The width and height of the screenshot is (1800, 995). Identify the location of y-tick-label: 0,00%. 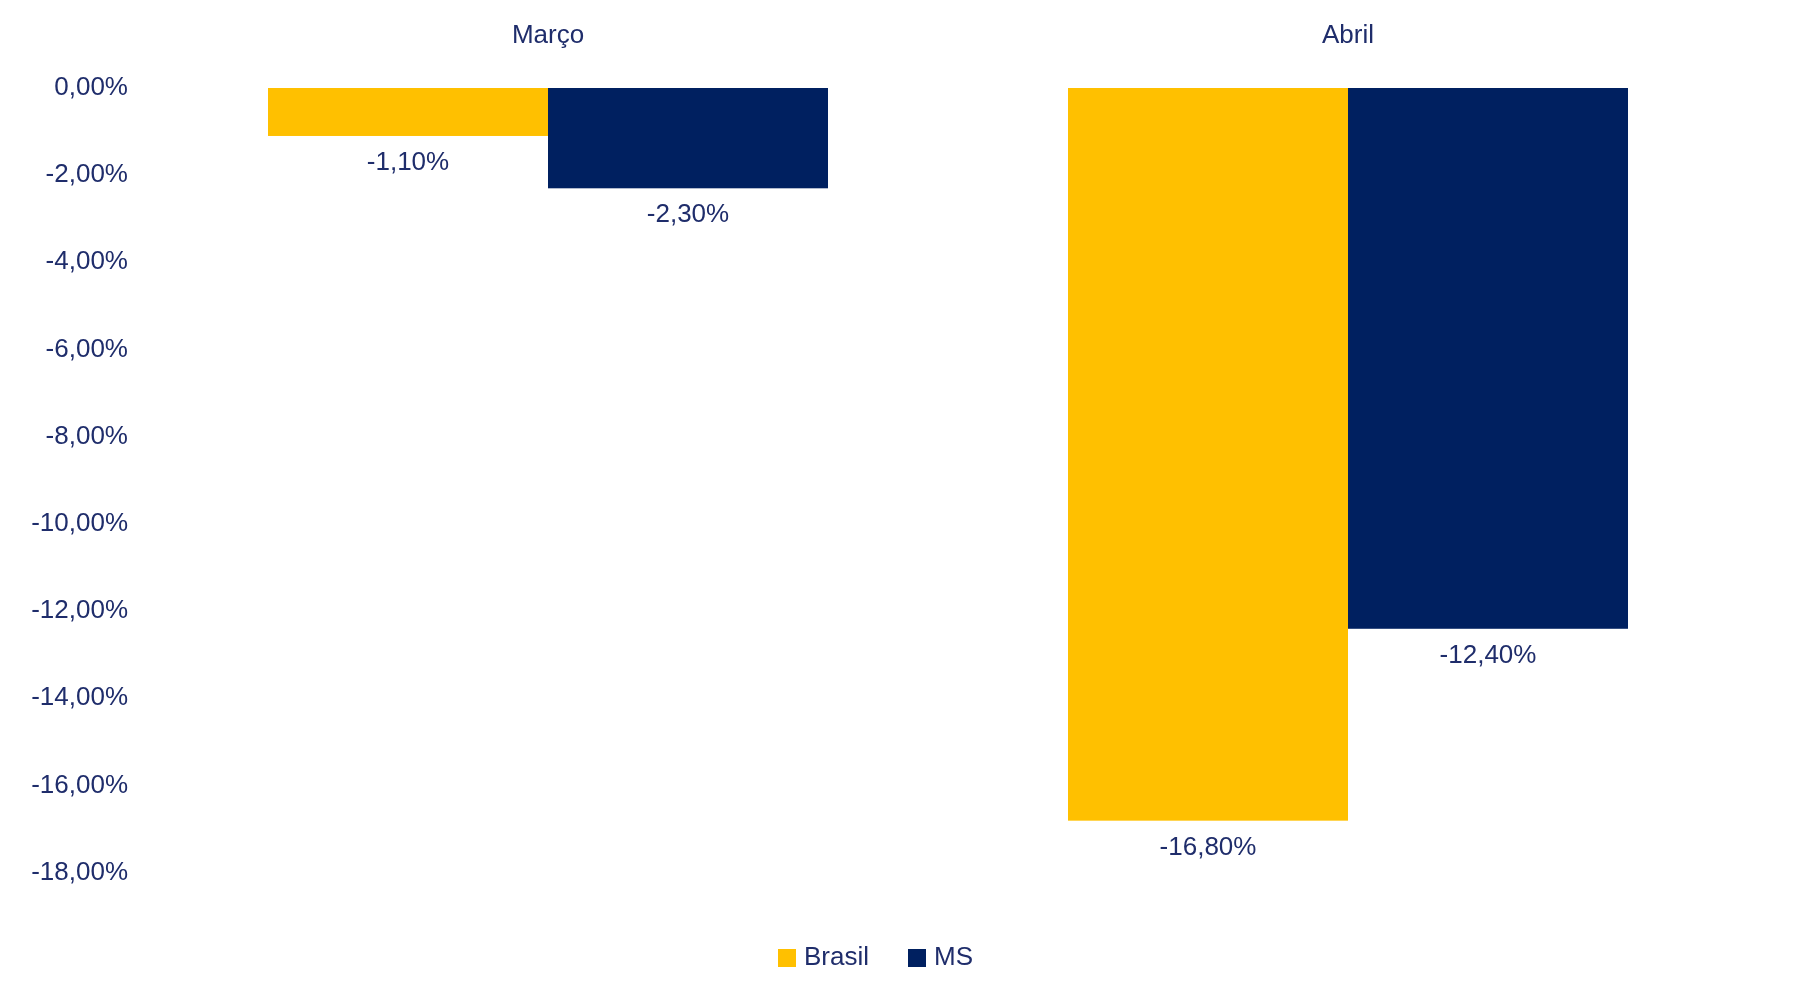
(91, 85).